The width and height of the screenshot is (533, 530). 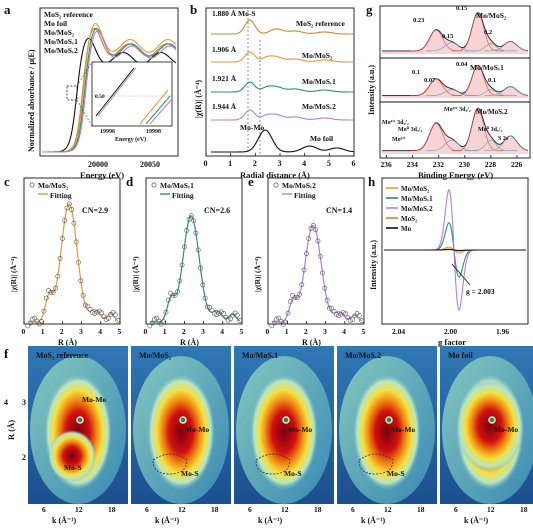 I want to click on wt-xtick-1-2: 18, so click(x=215, y=509).